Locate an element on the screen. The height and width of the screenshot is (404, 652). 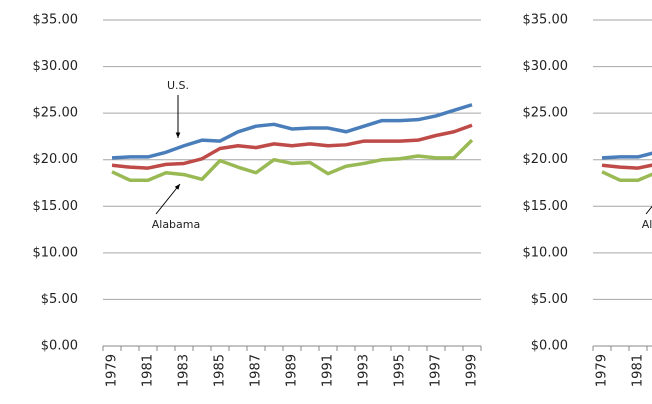
x-tick-label: 1999 is located at coordinates (472, 370).